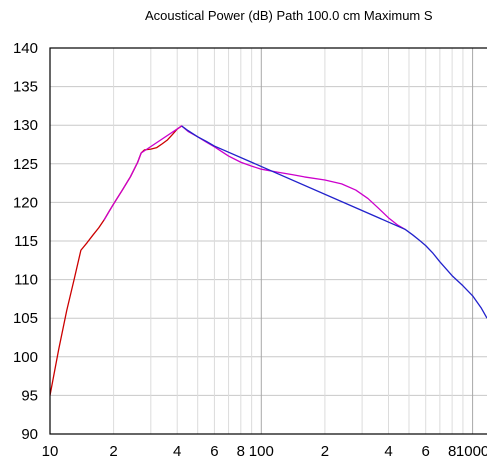 The width and height of the screenshot is (487, 476). I want to click on y-tick-label: 115, so click(26, 241).